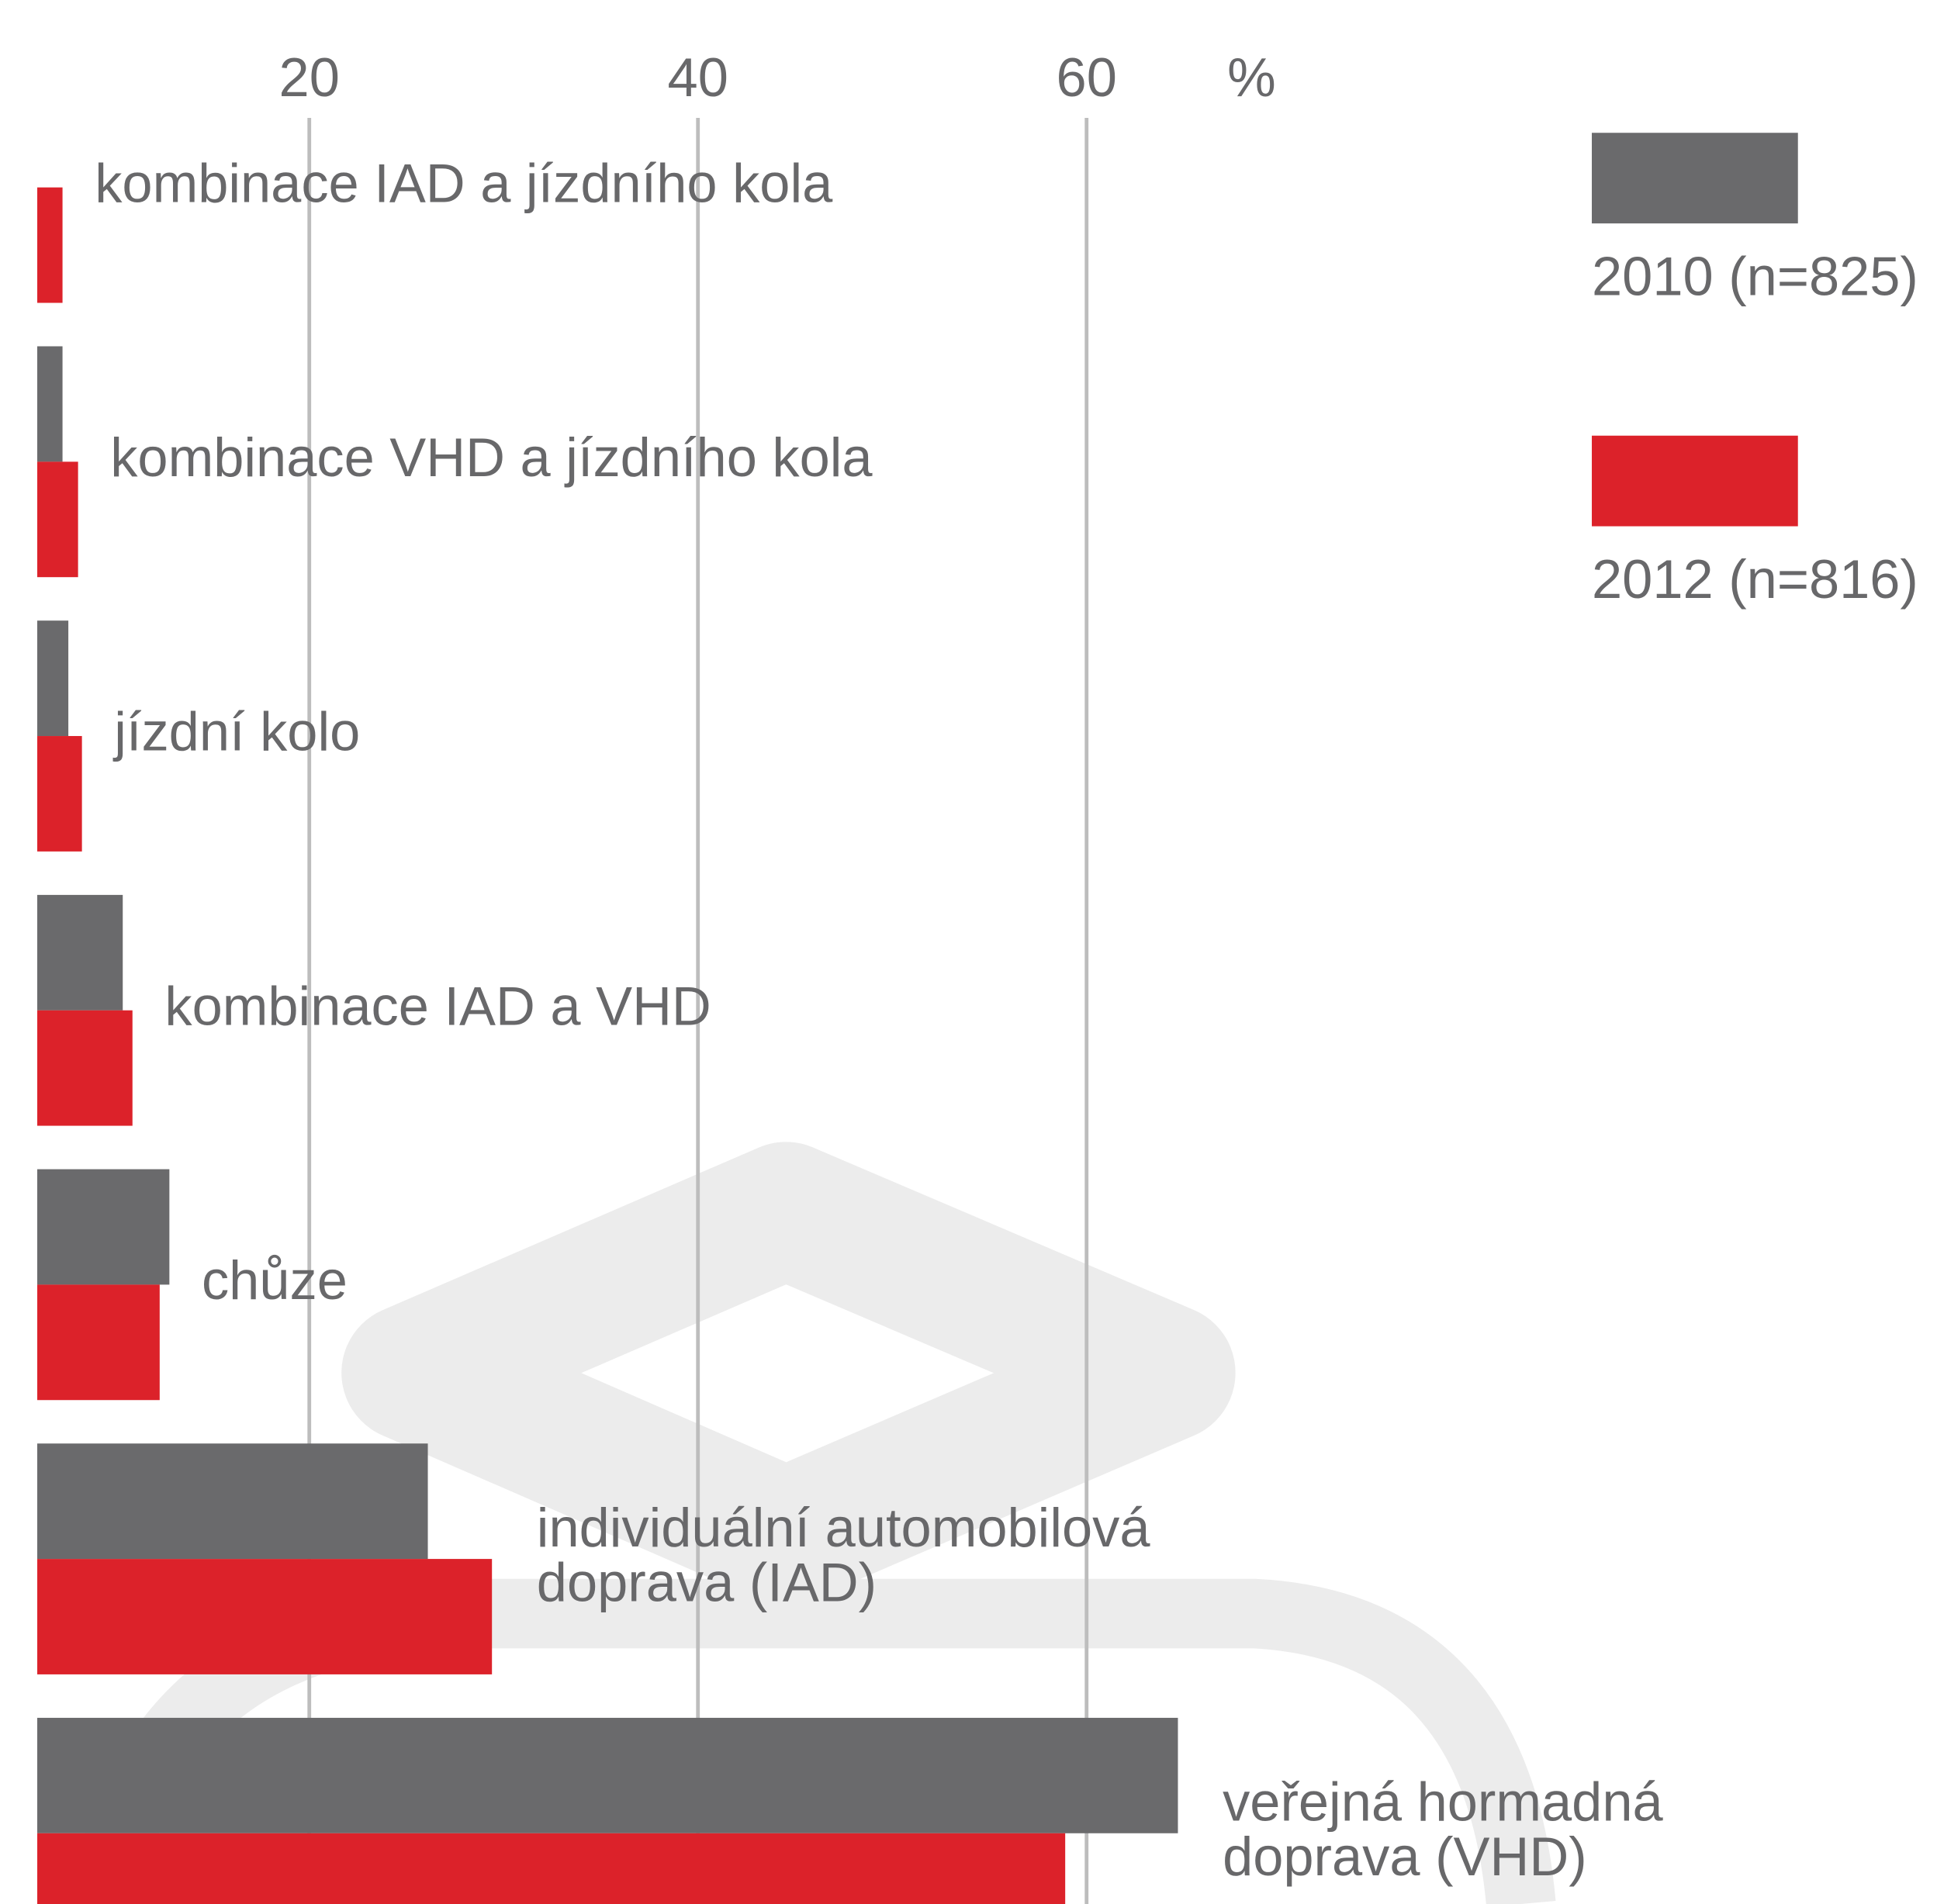 This screenshot has height=1904, width=1937. I want to click on category-label: veřejná hormadná doprava (VHD), so click(1443, 1829).